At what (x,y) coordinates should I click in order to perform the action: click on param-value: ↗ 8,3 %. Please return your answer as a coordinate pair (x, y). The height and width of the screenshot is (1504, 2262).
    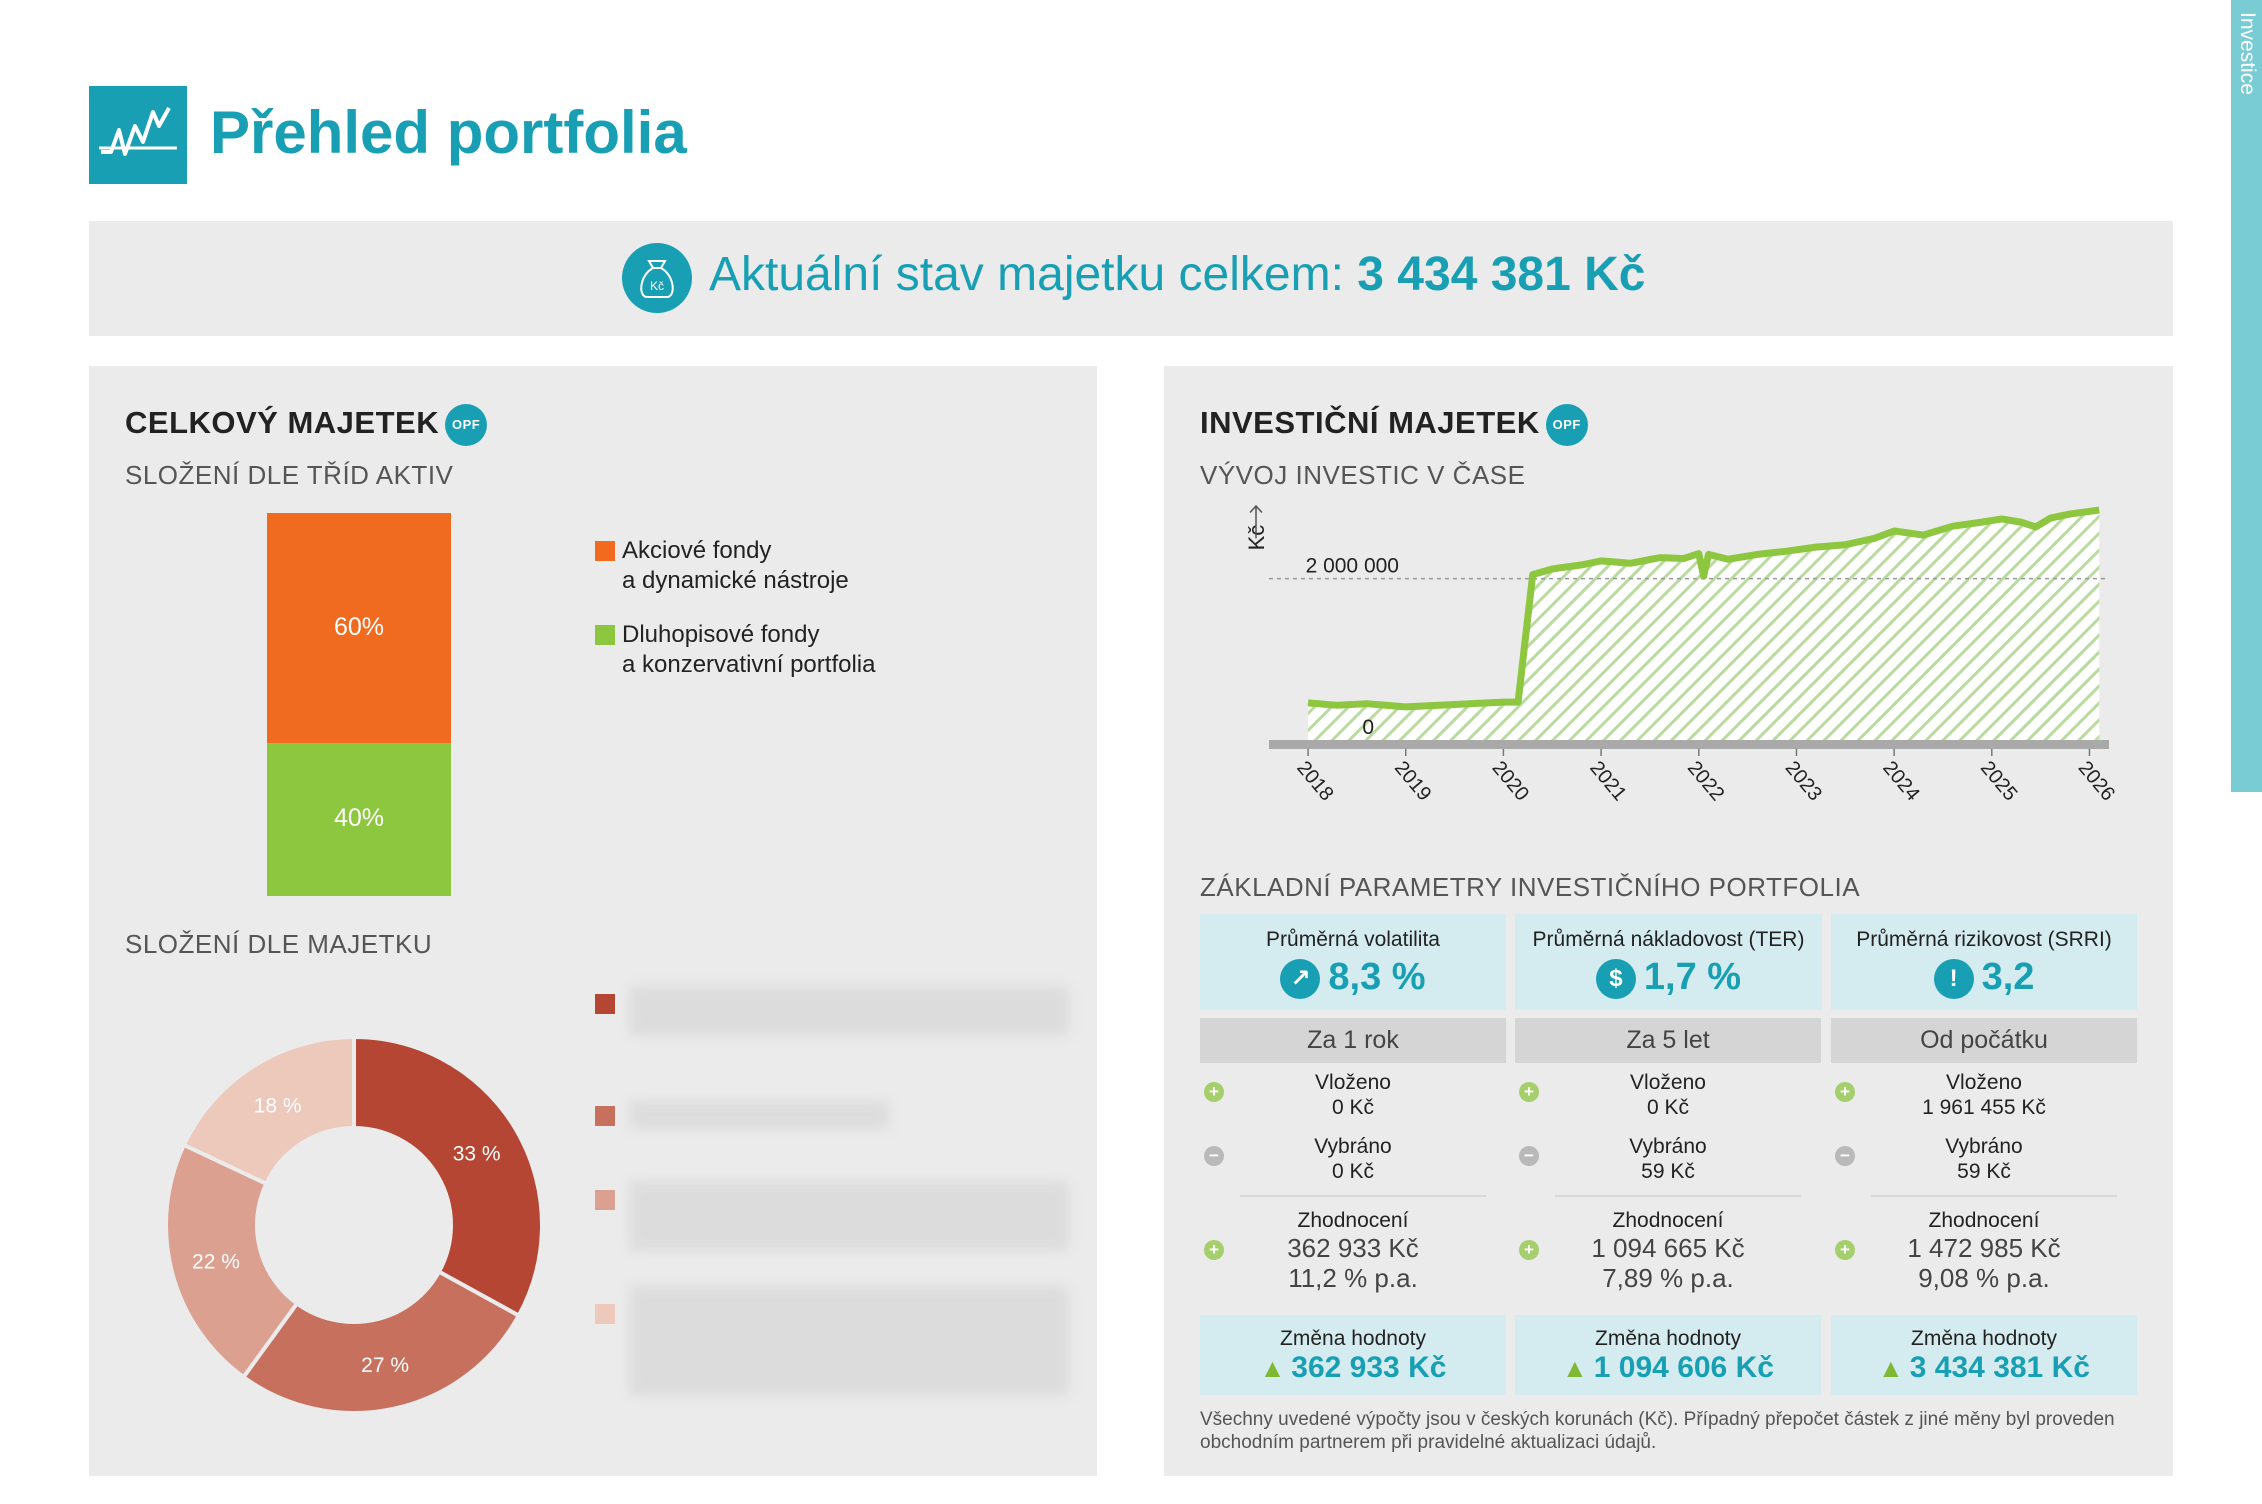
    Looking at the image, I should click on (1353, 977).